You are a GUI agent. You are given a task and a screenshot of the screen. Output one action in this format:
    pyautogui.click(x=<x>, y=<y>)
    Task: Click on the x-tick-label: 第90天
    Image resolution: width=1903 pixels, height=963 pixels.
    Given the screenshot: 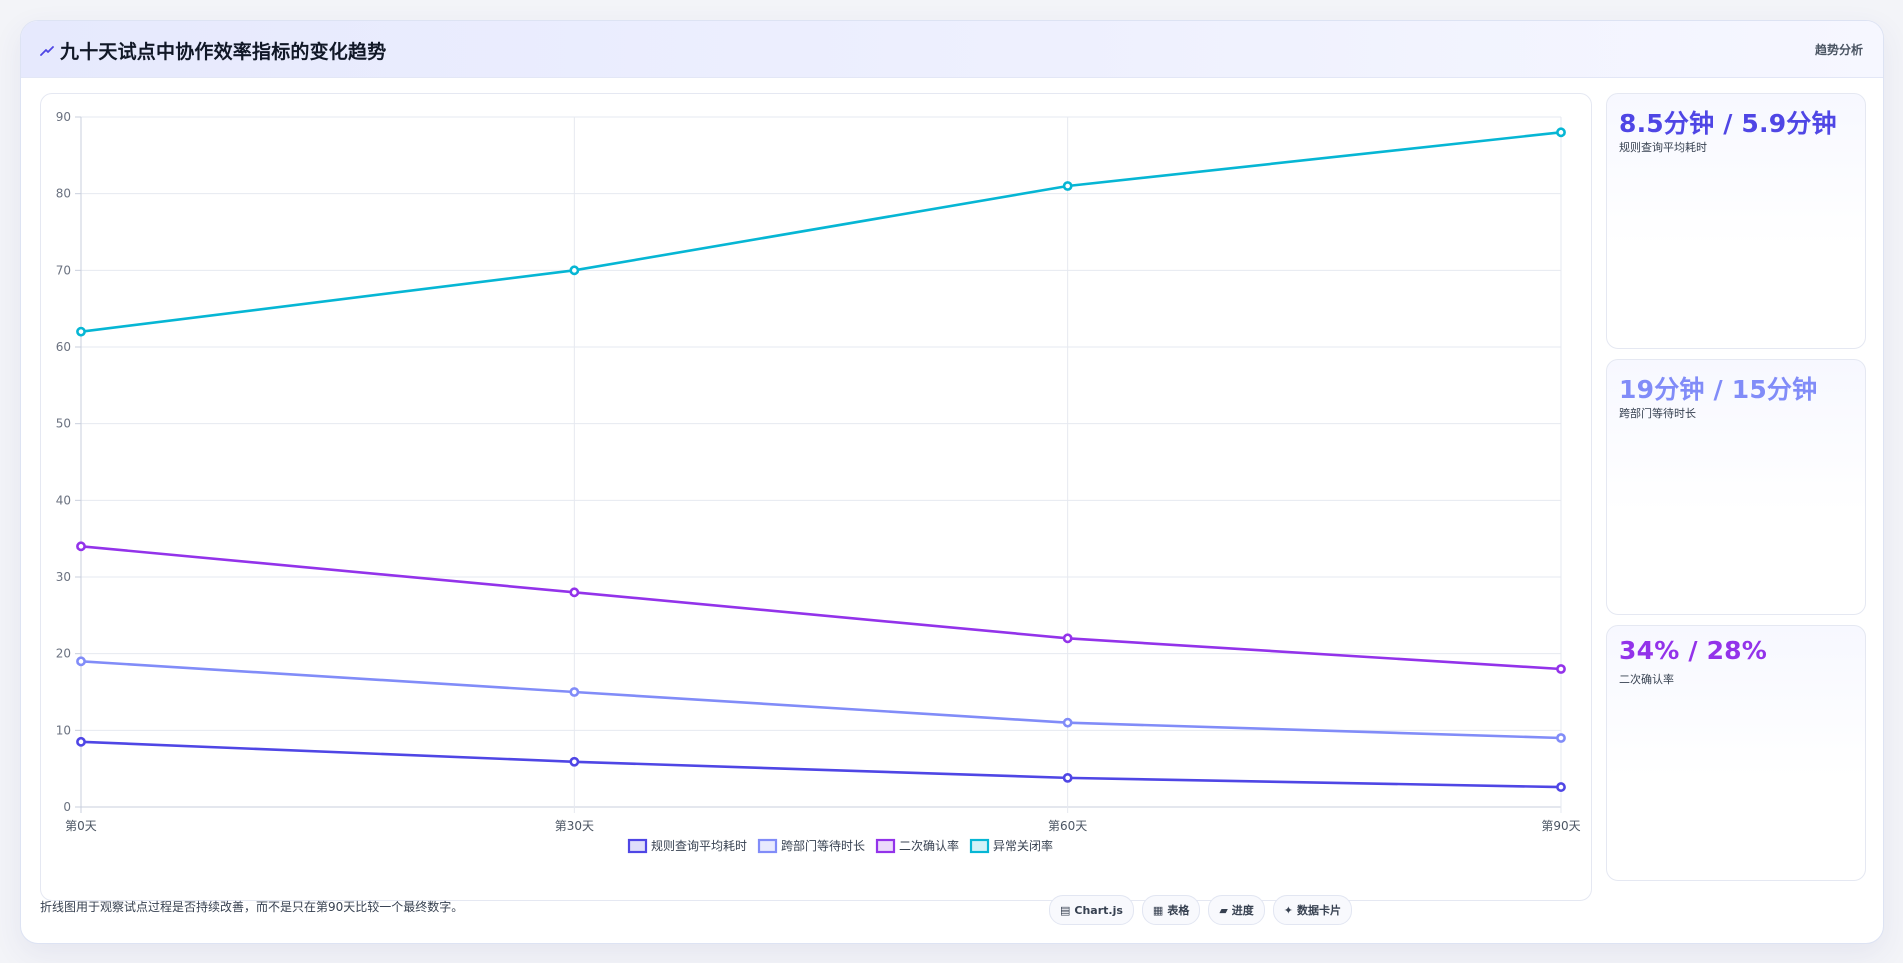 What is the action you would take?
    pyautogui.click(x=1560, y=826)
    